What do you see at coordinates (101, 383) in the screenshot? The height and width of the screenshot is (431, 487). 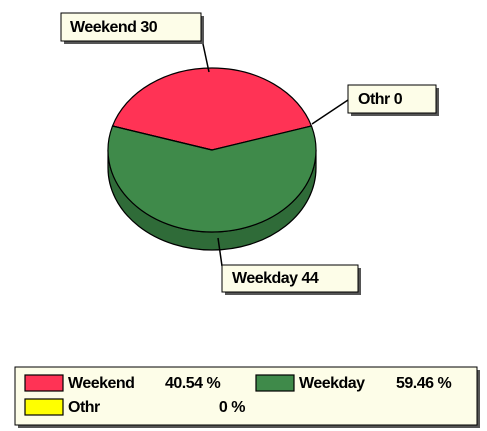 I see `legend-label: Weekend` at bounding box center [101, 383].